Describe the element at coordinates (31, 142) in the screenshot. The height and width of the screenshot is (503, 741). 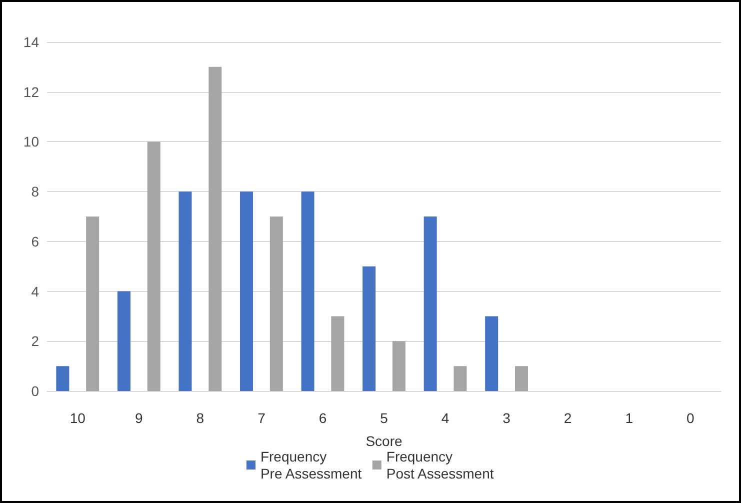
I see `y-tick-label: 10` at that location.